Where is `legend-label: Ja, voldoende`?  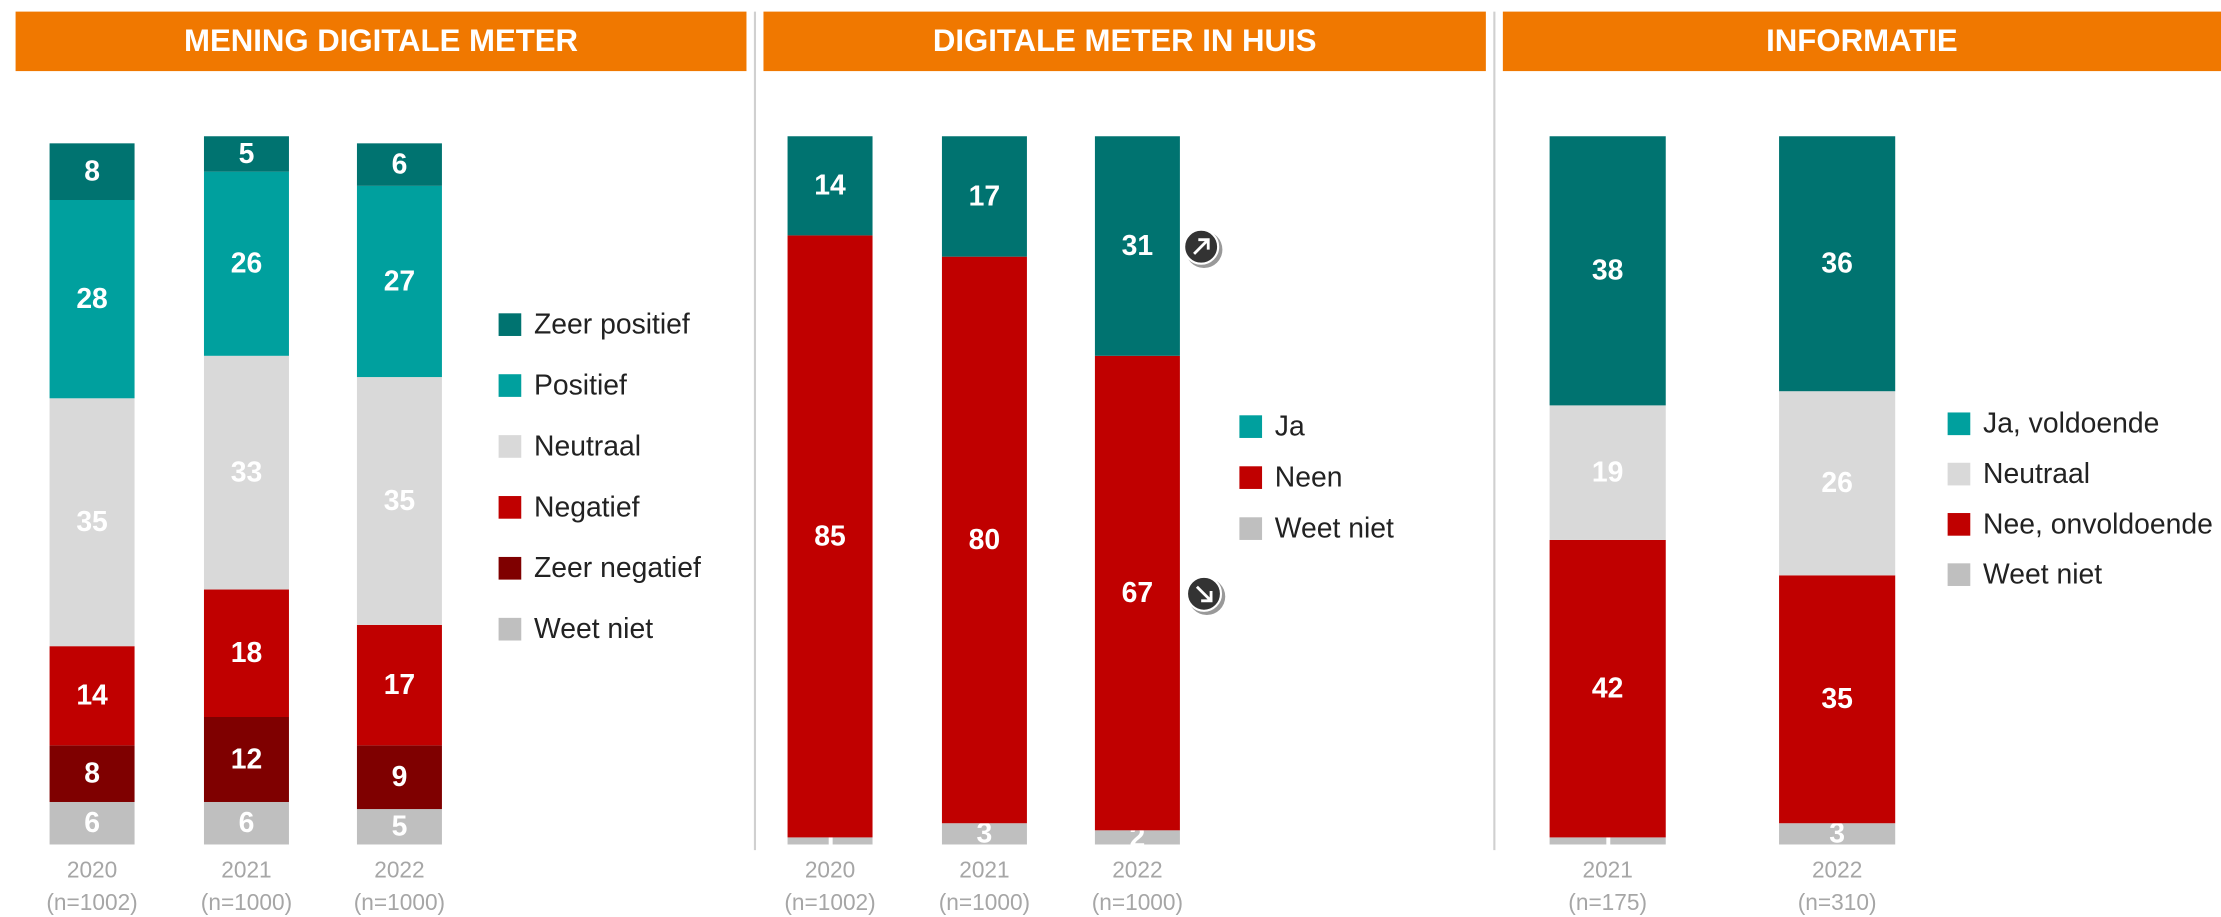 legend-label: Ja, voldoende is located at coordinates (2071, 424).